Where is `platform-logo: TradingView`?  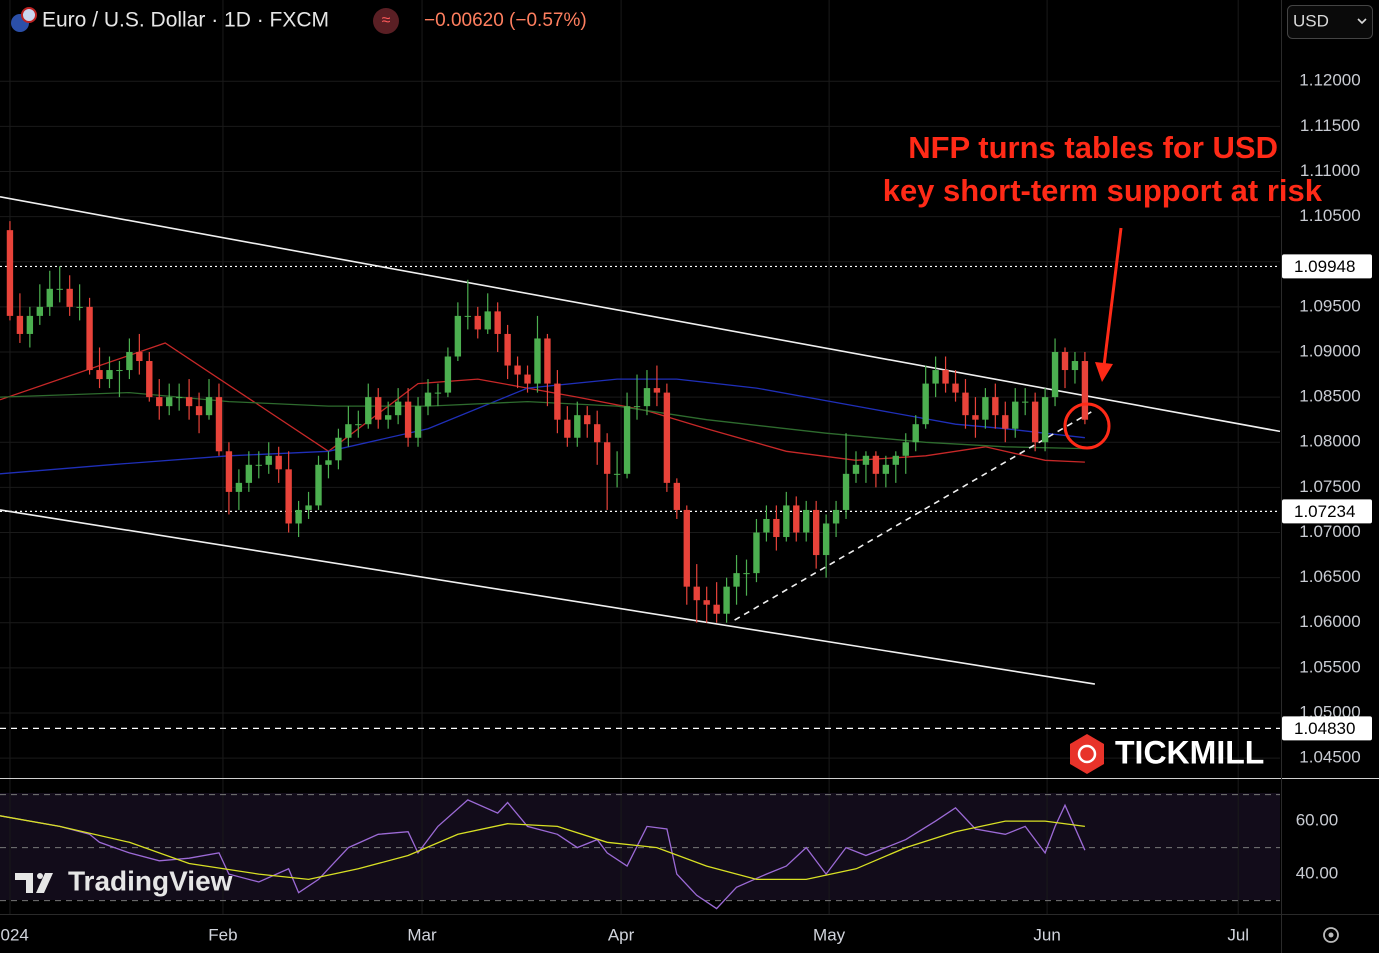
platform-logo: TradingView is located at coordinates (124, 880).